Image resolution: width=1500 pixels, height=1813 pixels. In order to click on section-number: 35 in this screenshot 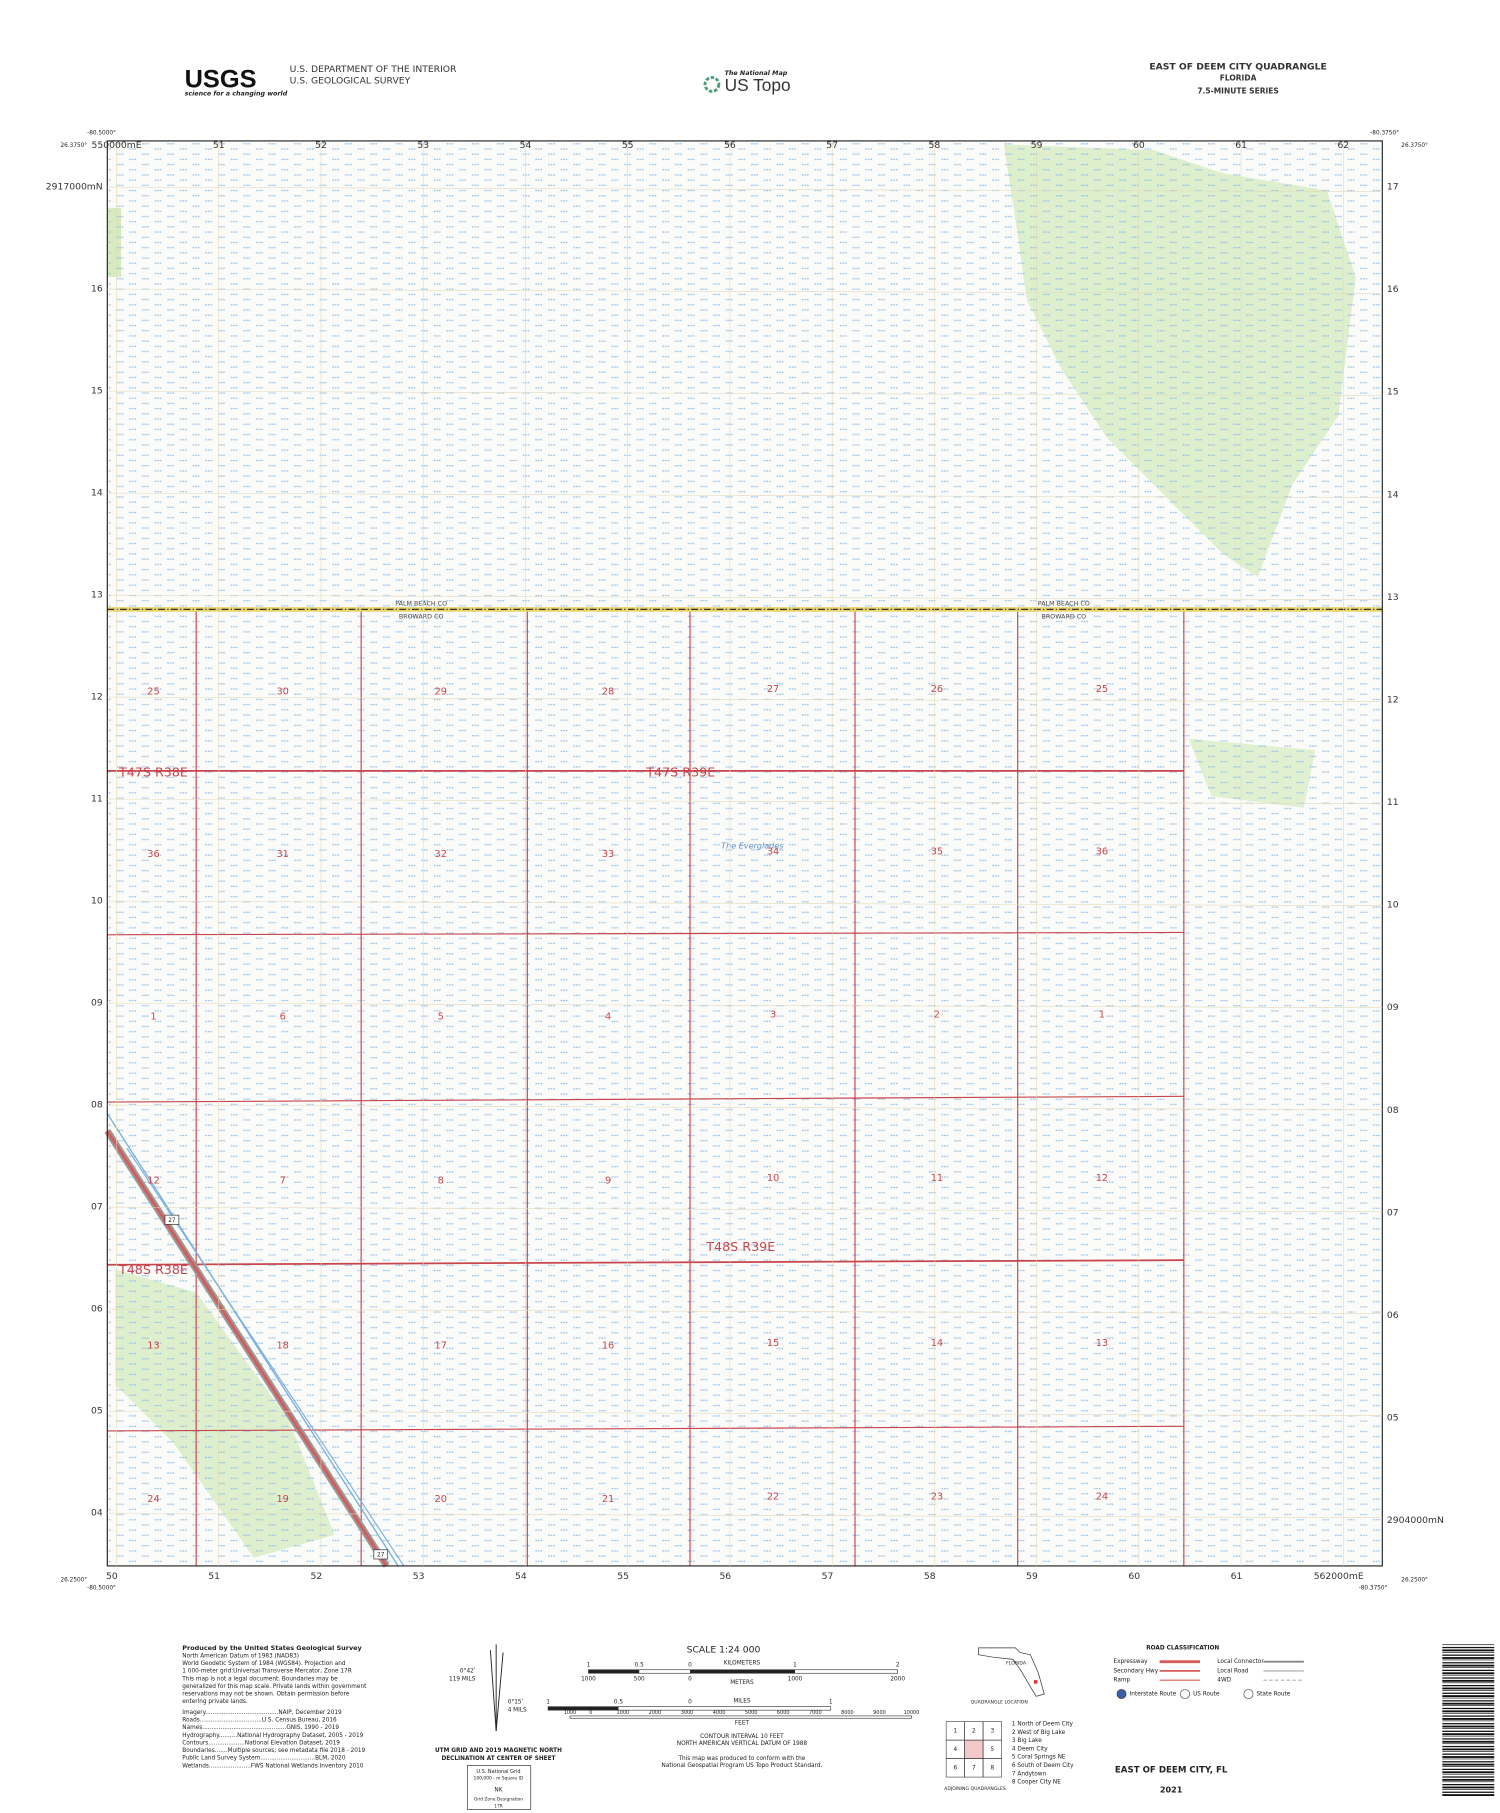, I will do `click(937, 852)`.